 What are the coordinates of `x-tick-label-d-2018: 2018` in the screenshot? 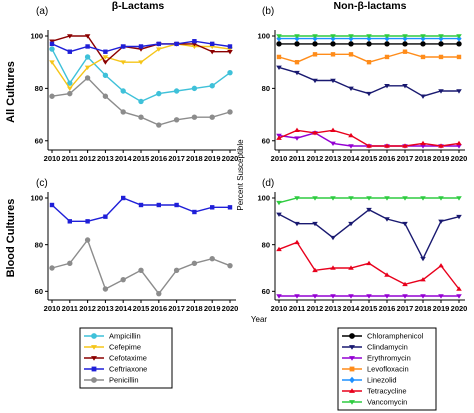 It's located at (423, 308).